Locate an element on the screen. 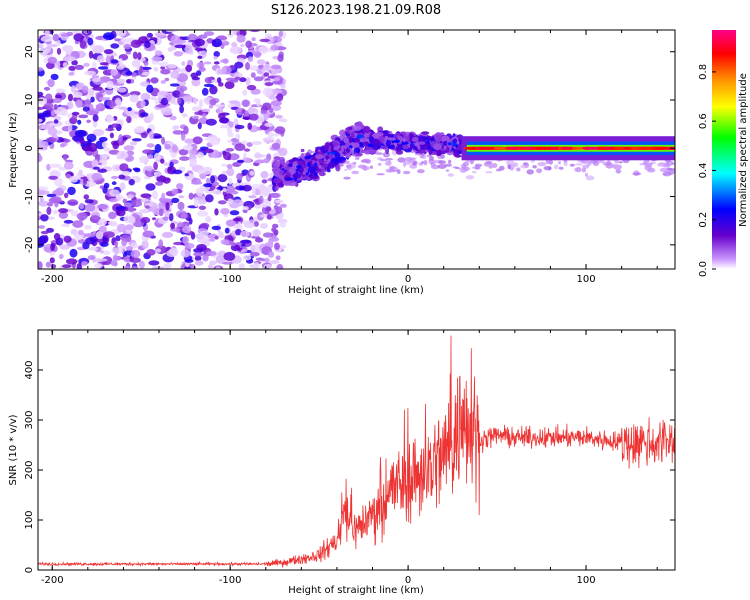 This screenshot has width=750, height=600. snr-y-label: SNR (10 * v/v) is located at coordinates (13, 449).